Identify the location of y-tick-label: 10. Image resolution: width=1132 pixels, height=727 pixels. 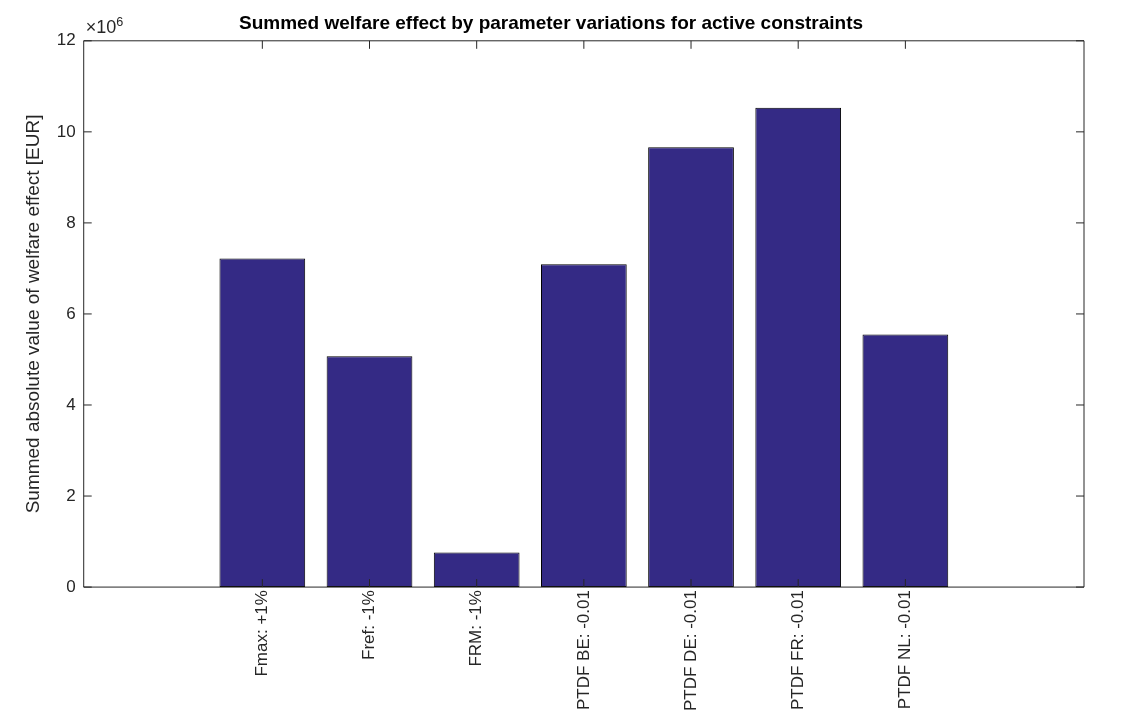
(66, 131).